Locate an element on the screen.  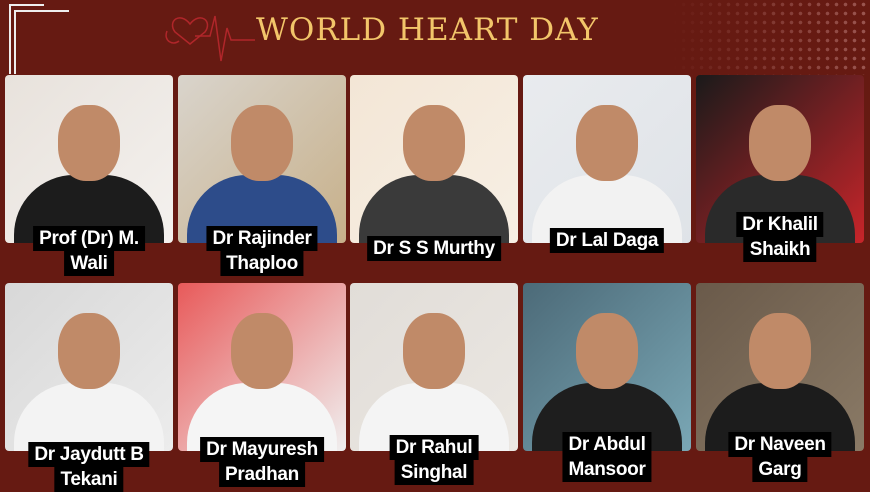
doctor-name-line: Wali is located at coordinates (89, 263).